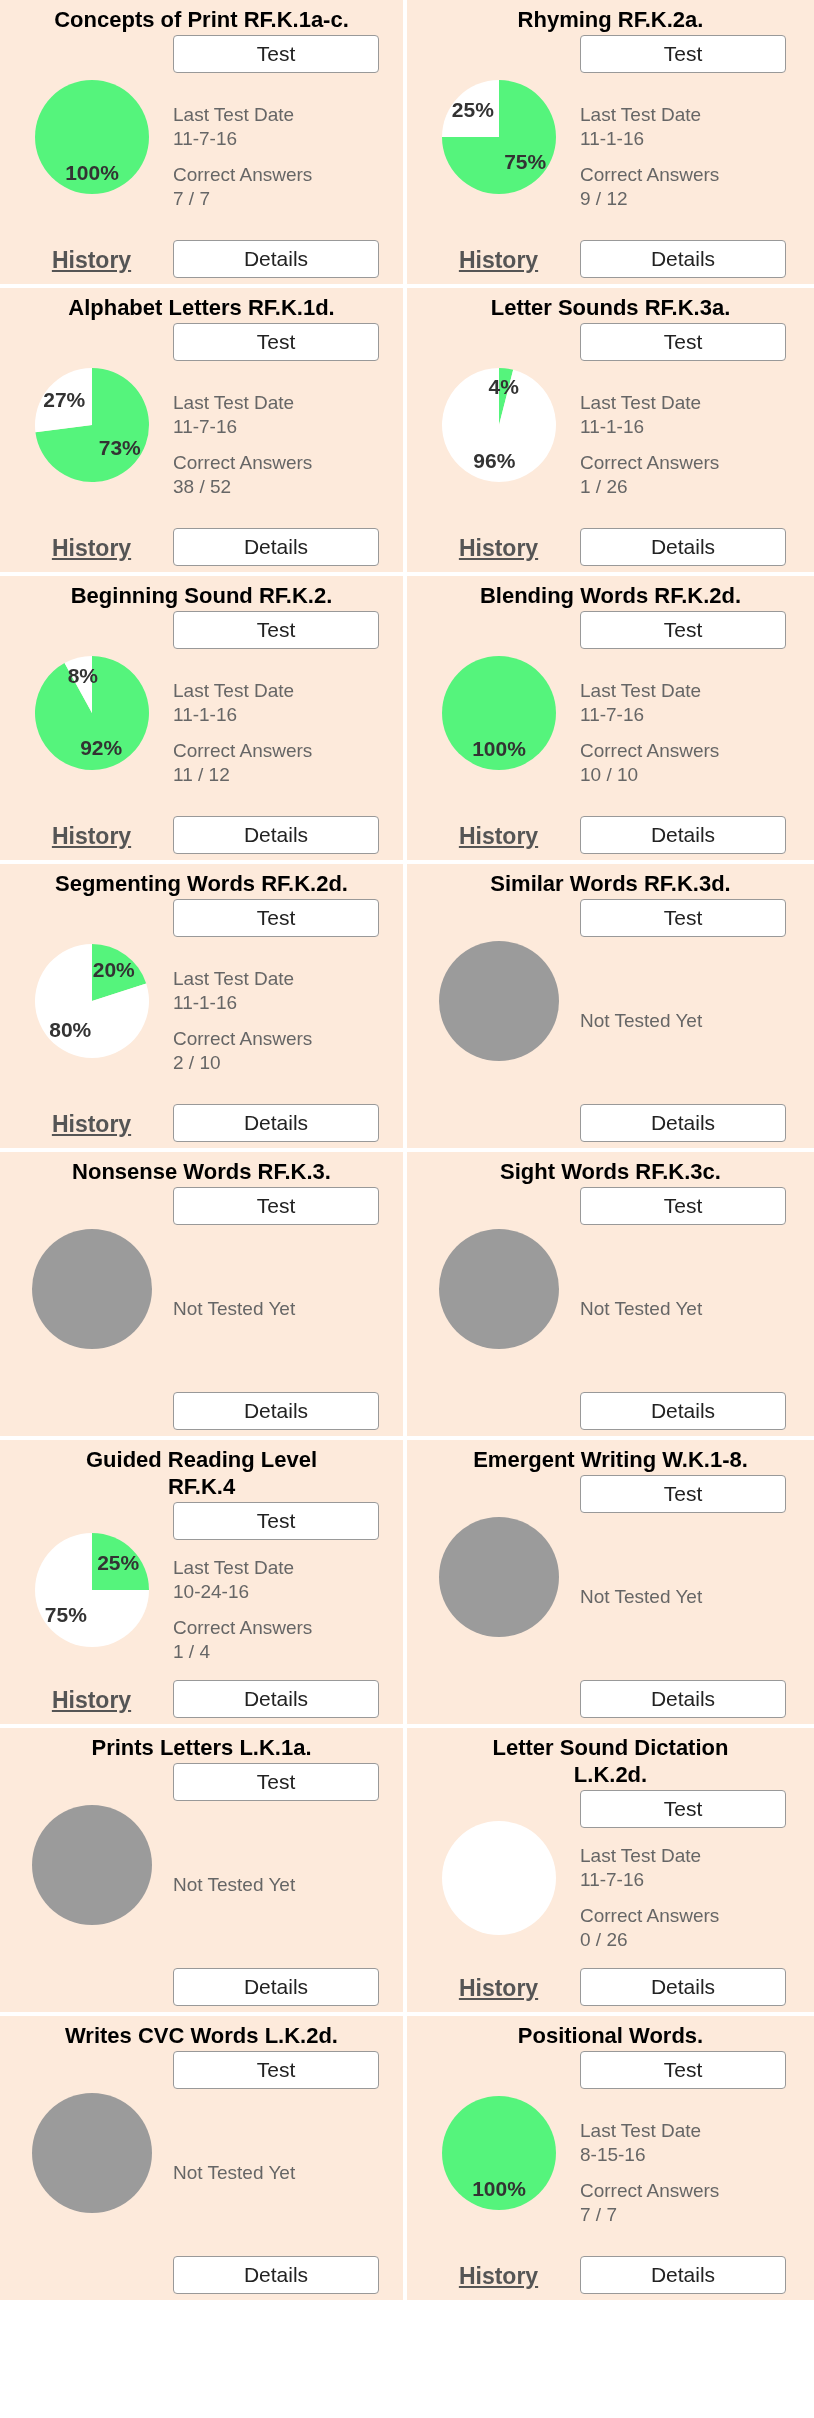 This screenshot has height=2418, width=814. Describe the element at coordinates (610, 774) in the screenshot. I see `text: 10 / 10` at that location.